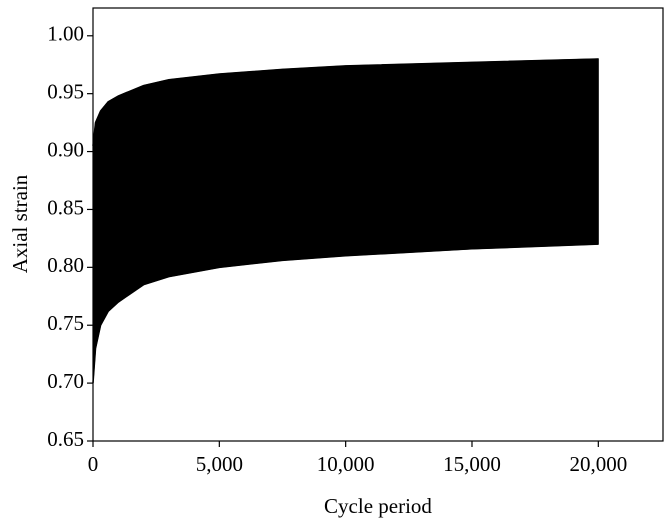 Image resolution: width=670 pixels, height=528 pixels. What do you see at coordinates (20, 223) in the screenshot?
I see `y-axis-label: Axial strain` at bounding box center [20, 223].